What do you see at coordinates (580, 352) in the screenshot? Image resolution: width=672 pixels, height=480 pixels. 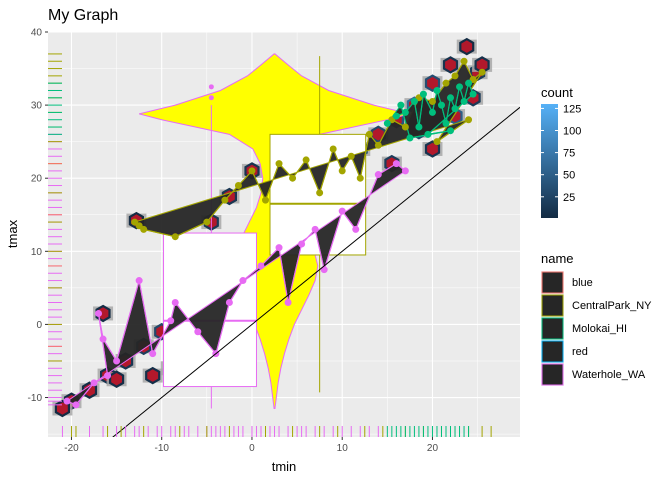 I see `legend-label-red: red` at bounding box center [580, 352].